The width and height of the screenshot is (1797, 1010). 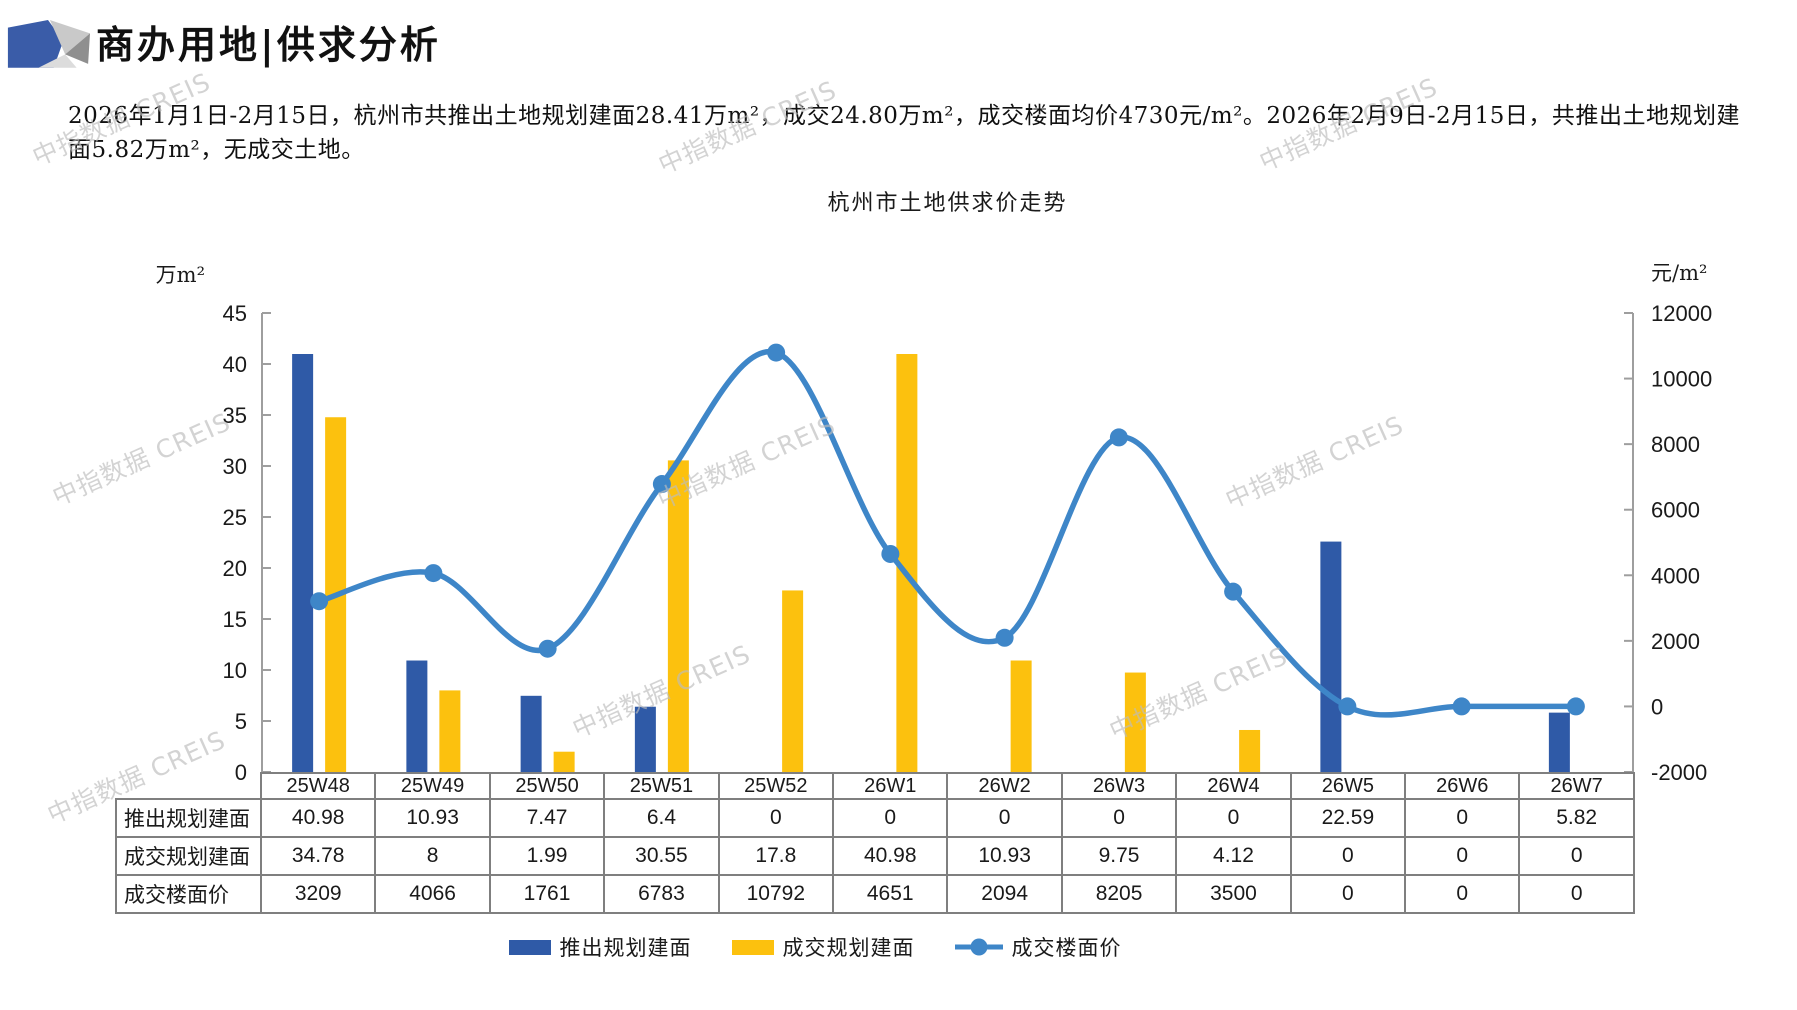 What do you see at coordinates (547, 894) in the screenshot?
I see `table-cell: 1761` at bounding box center [547, 894].